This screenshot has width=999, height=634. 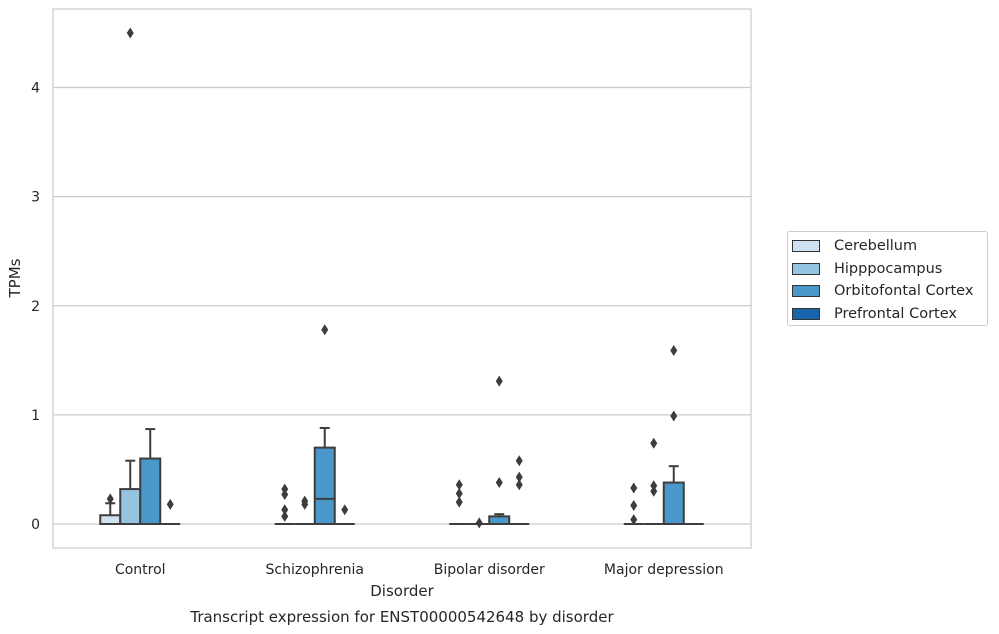 What do you see at coordinates (35, 525) in the screenshot?
I see `y-tick-label: 0` at bounding box center [35, 525].